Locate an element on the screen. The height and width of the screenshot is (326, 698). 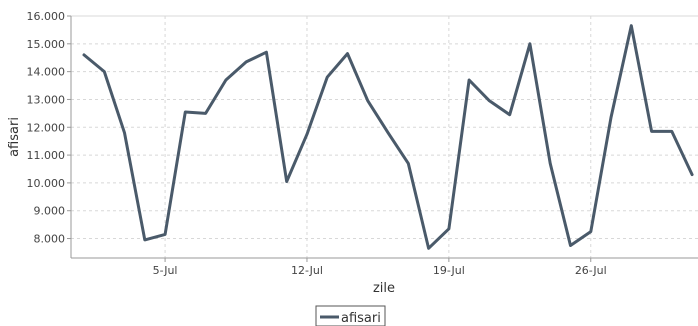
y-axis-title: afisari is located at coordinates (14, 137).